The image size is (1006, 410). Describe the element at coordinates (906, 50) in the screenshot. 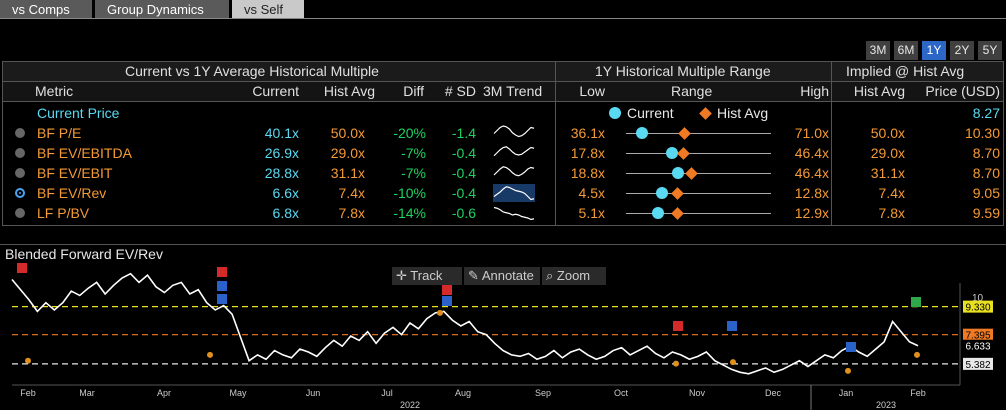

I see `period-6m-button: 6M` at that location.